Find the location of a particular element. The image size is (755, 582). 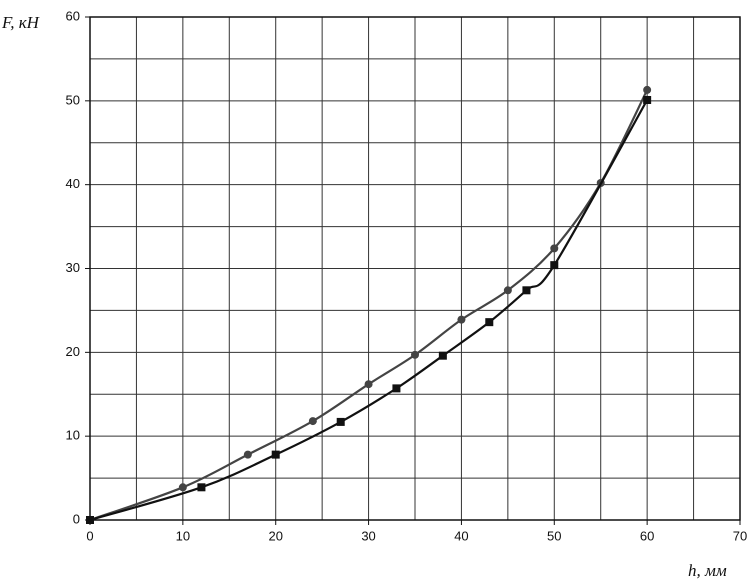

y-tick-label: 20 is located at coordinates (73, 351).